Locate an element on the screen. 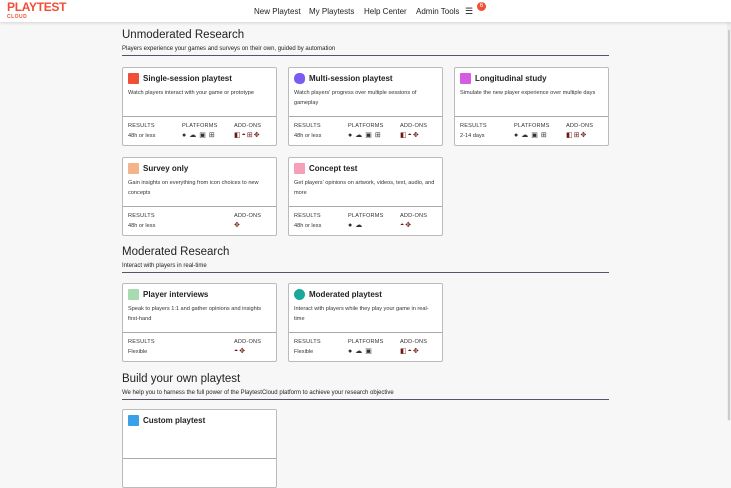  nav-admin-tools: Admin Tools is located at coordinates (438, 11).